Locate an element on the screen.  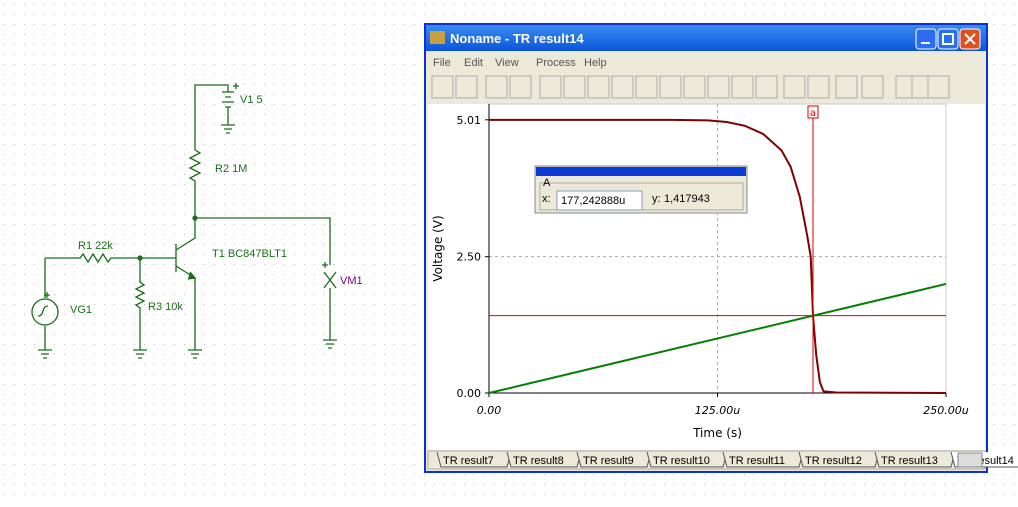
menu-item: View is located at coordinates (507, 63).